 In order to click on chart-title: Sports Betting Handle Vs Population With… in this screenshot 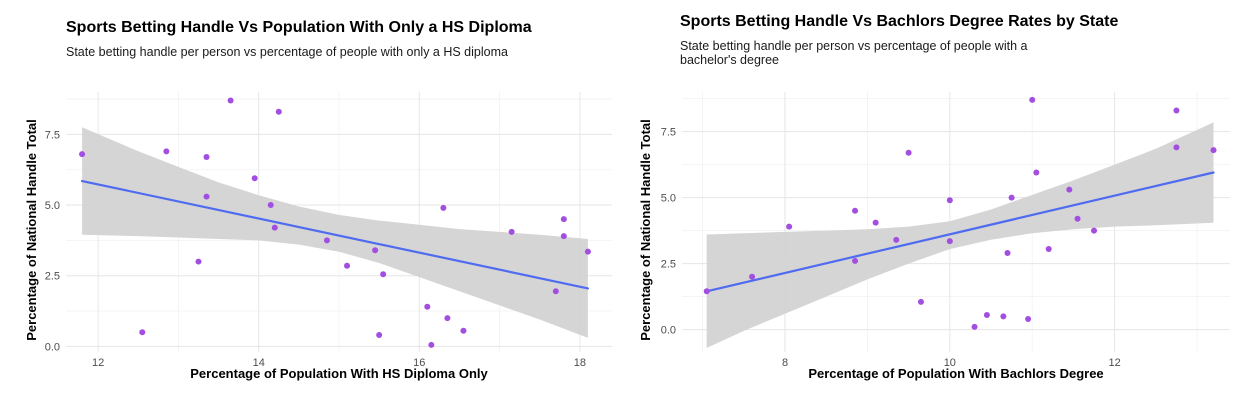, I will do `click(299, 27)`.